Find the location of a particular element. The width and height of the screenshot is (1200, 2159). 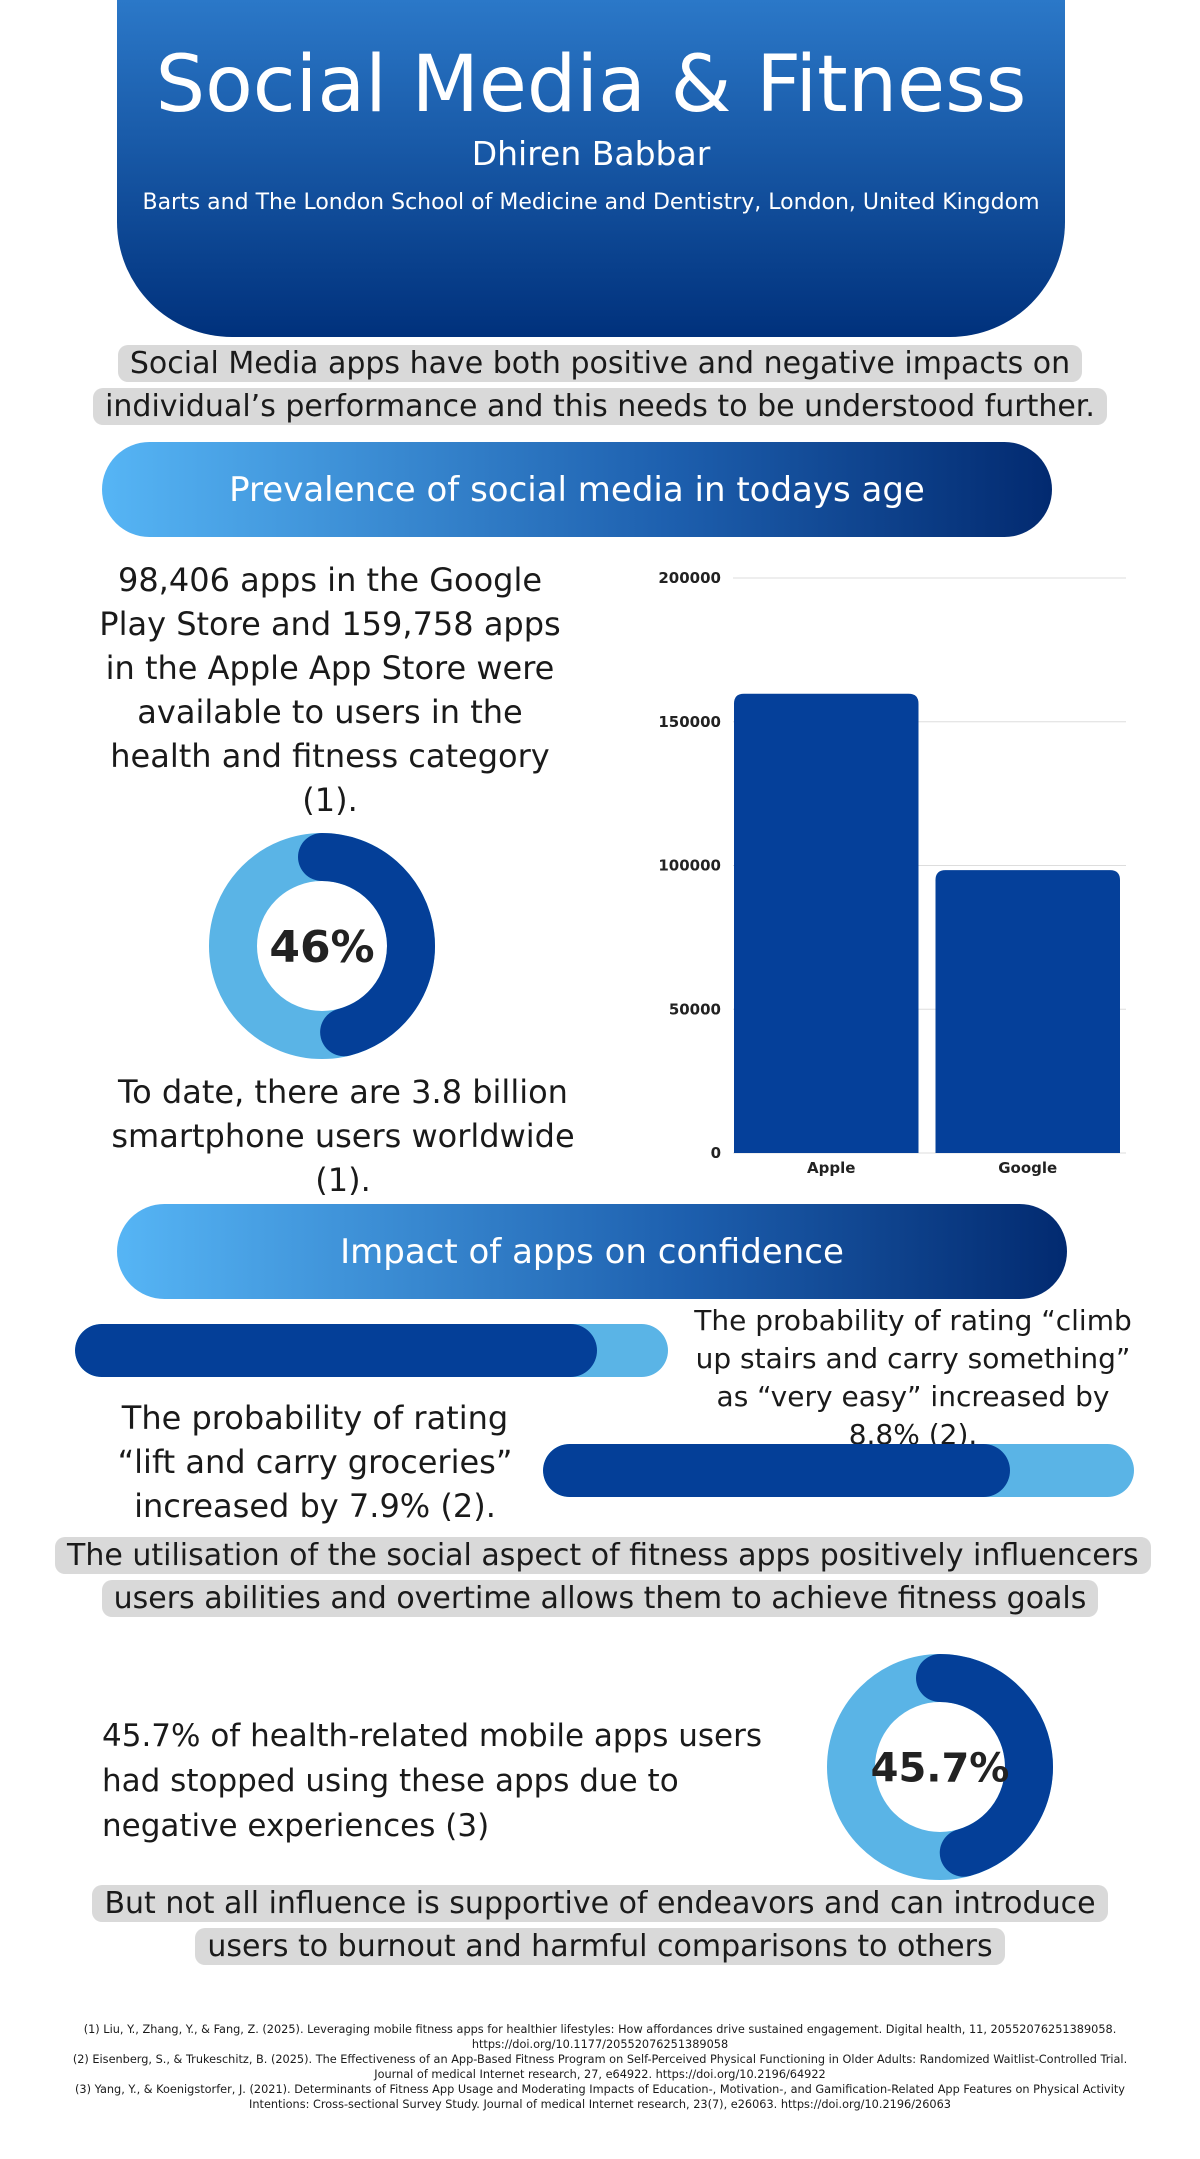

y-tick-label: 50000 is located at coordinates (695, 1009).